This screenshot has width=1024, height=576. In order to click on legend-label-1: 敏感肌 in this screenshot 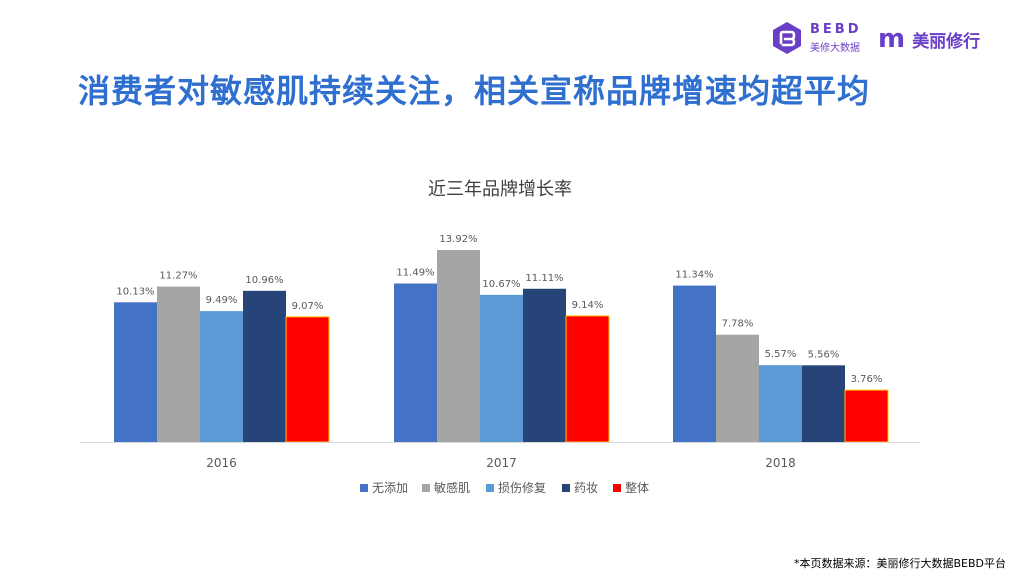, I will do `click(452, 487)`.